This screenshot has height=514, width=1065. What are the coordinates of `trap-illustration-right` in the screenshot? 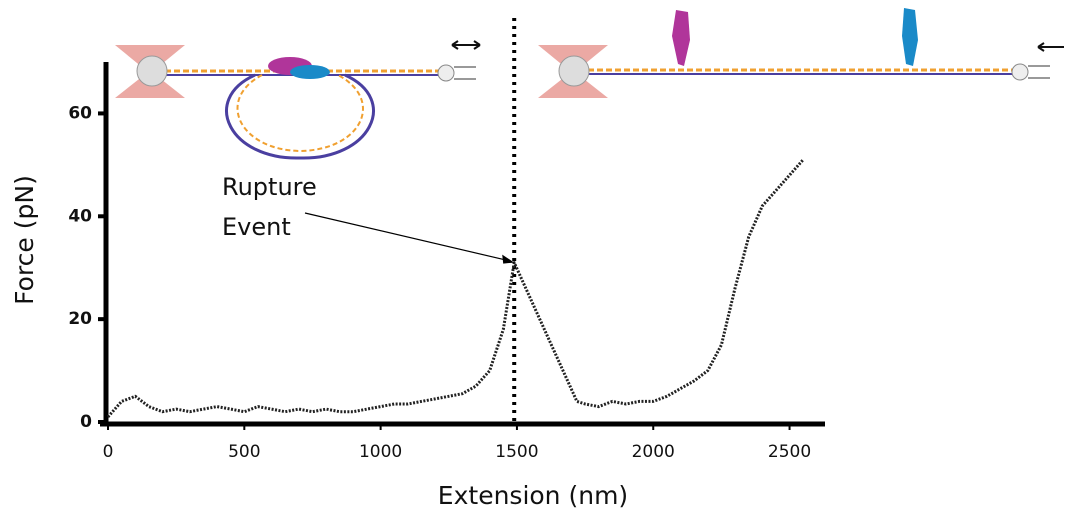 It's located at (801, 53).